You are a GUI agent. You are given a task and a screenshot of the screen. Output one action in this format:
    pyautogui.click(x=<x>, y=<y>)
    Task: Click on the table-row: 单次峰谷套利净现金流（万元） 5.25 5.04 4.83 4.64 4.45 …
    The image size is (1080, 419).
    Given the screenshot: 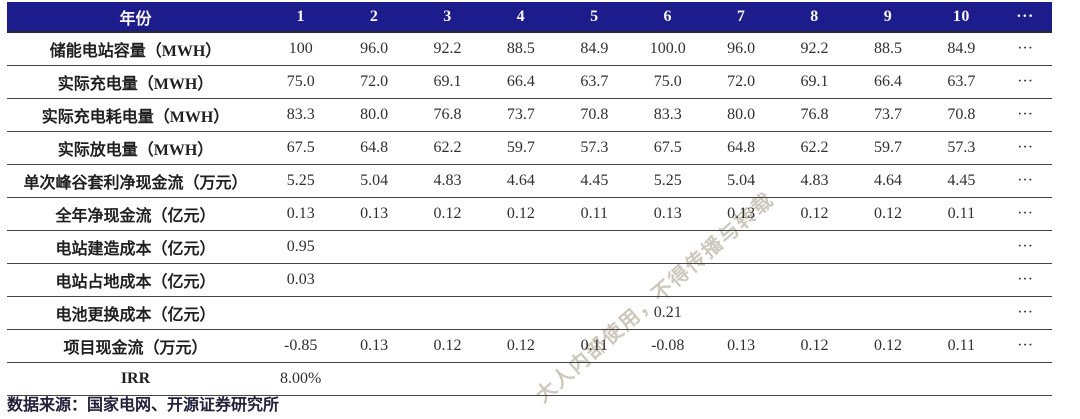 What is the action you would take?
    pyautogui.click(x=529, y=181)
    